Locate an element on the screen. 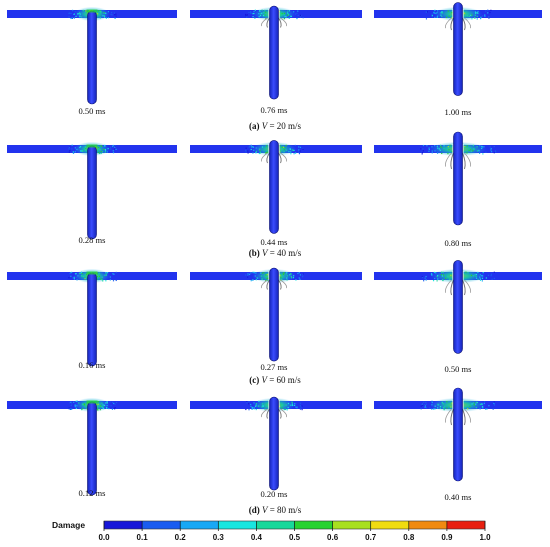 The height and width of the screenshot is (547, 550). panel-r1-c3 is located at coordinates (458, 49).